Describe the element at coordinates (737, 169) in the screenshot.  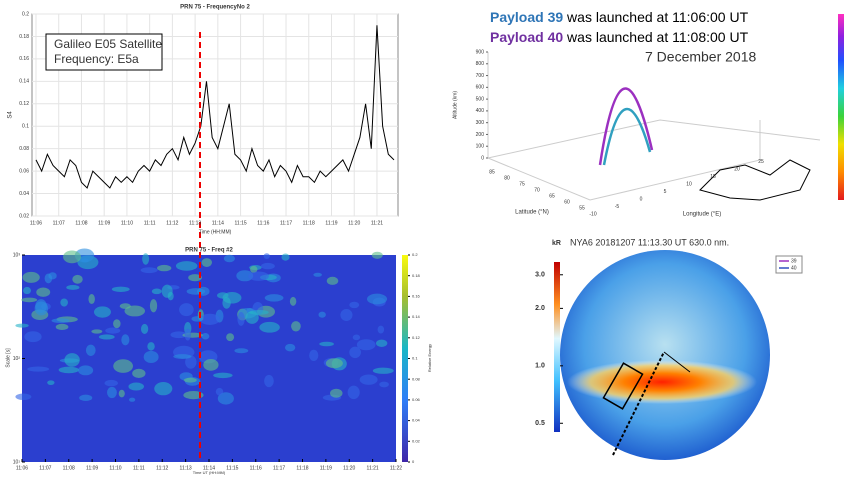
I see `x-tick-label: 20` at that location.